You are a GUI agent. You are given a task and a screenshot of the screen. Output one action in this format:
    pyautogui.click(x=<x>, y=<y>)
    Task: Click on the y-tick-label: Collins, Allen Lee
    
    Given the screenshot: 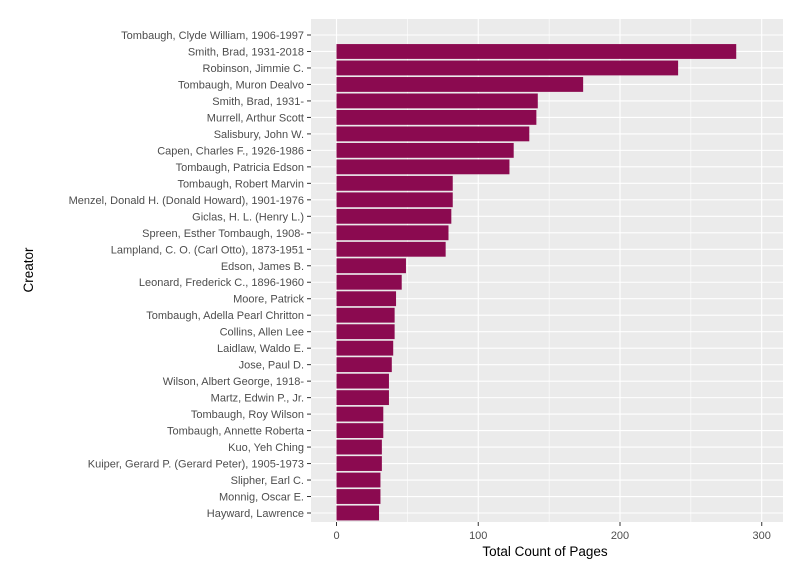 What is the action you would take?
    pyautogui.click(x=262, y=333)
    